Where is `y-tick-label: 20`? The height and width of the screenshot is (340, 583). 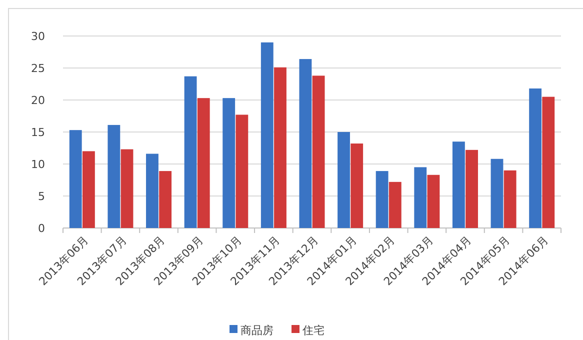 y-tick-label: 20 is located at coordinates (38, 100).